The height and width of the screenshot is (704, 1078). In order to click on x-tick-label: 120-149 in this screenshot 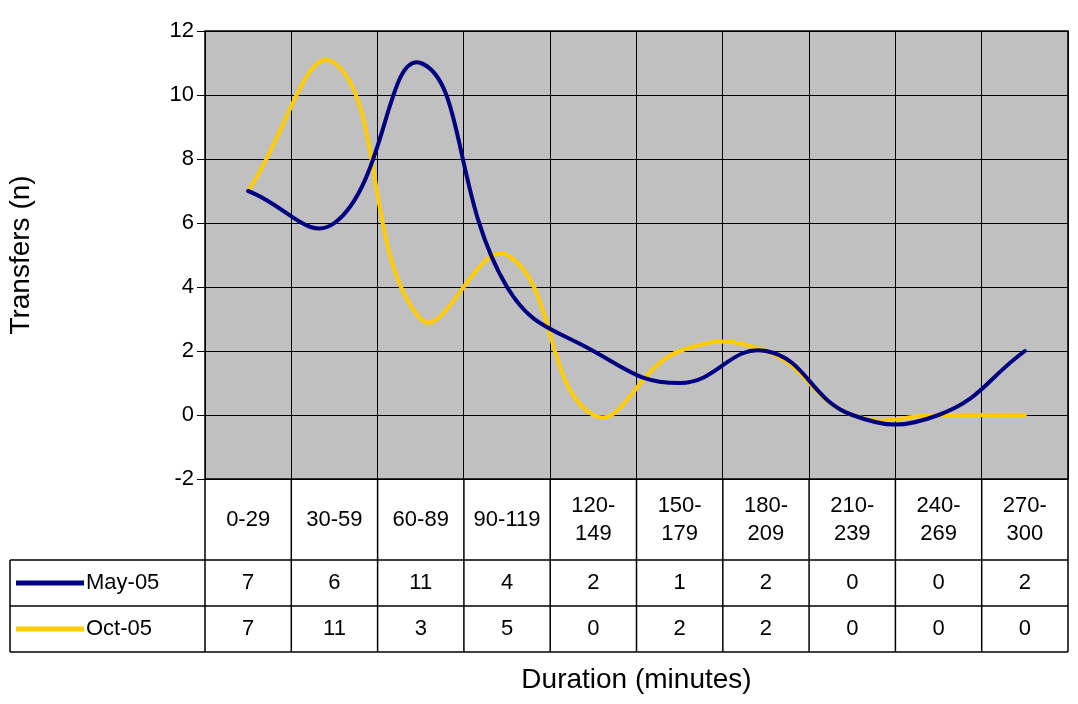, I will do `click(593, 518)`.